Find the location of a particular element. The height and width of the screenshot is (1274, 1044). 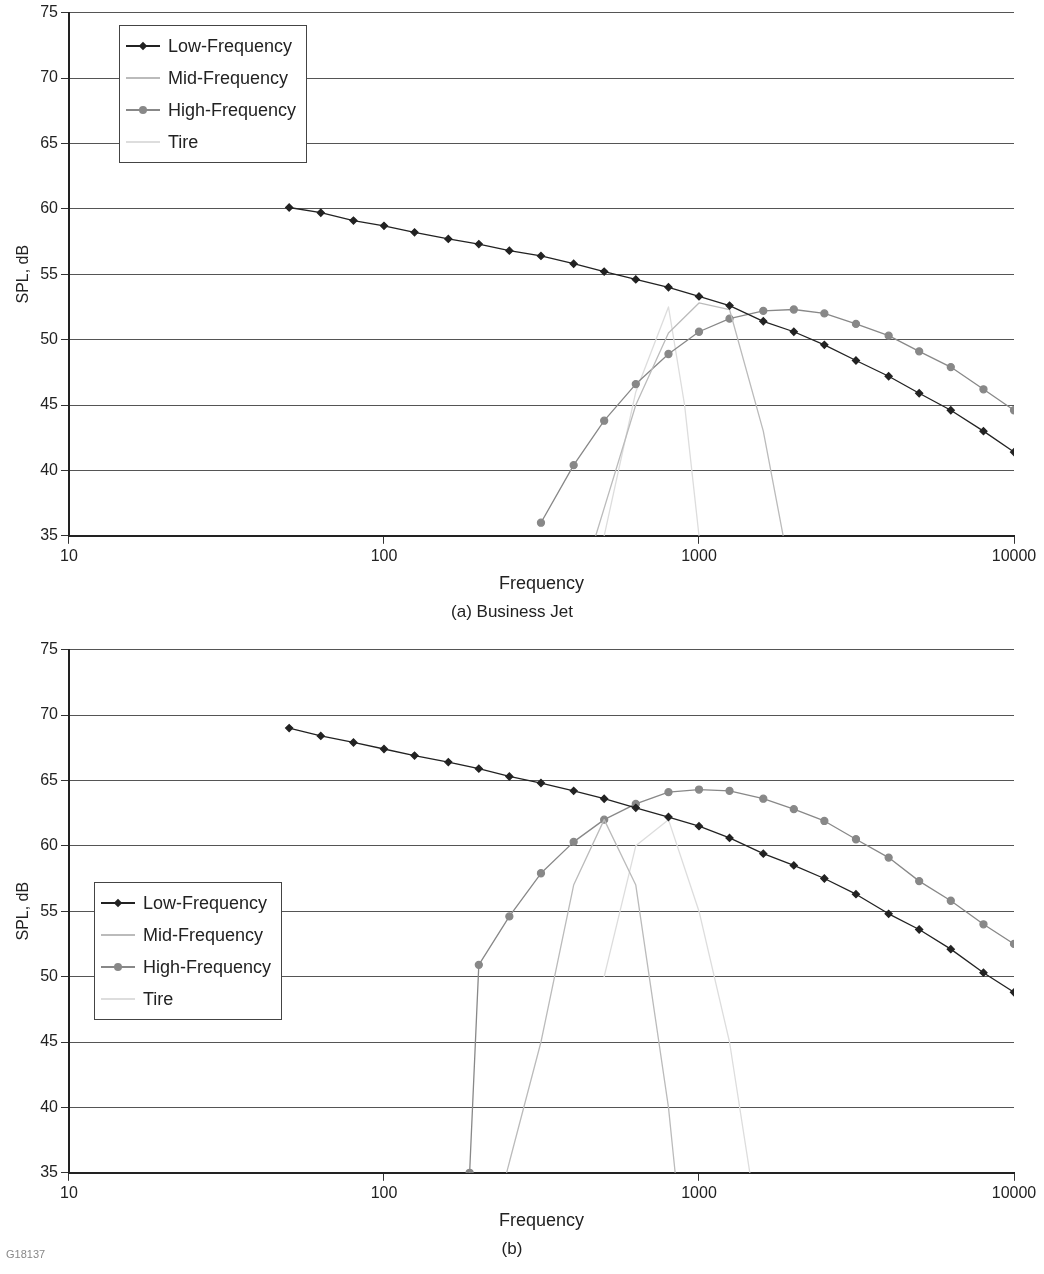

text: (a) Business Jet is located at coordinates (512, 612).